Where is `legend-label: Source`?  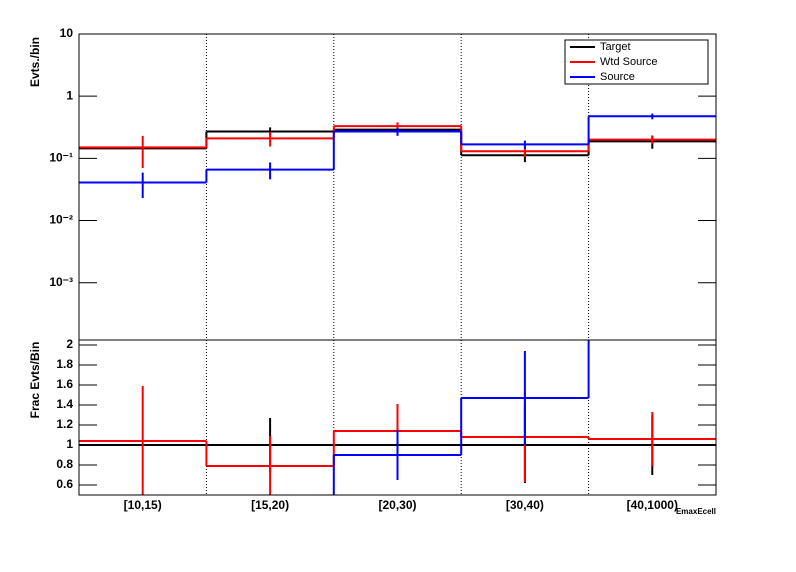 legend-label: Source is located at coordinates (617, 77).